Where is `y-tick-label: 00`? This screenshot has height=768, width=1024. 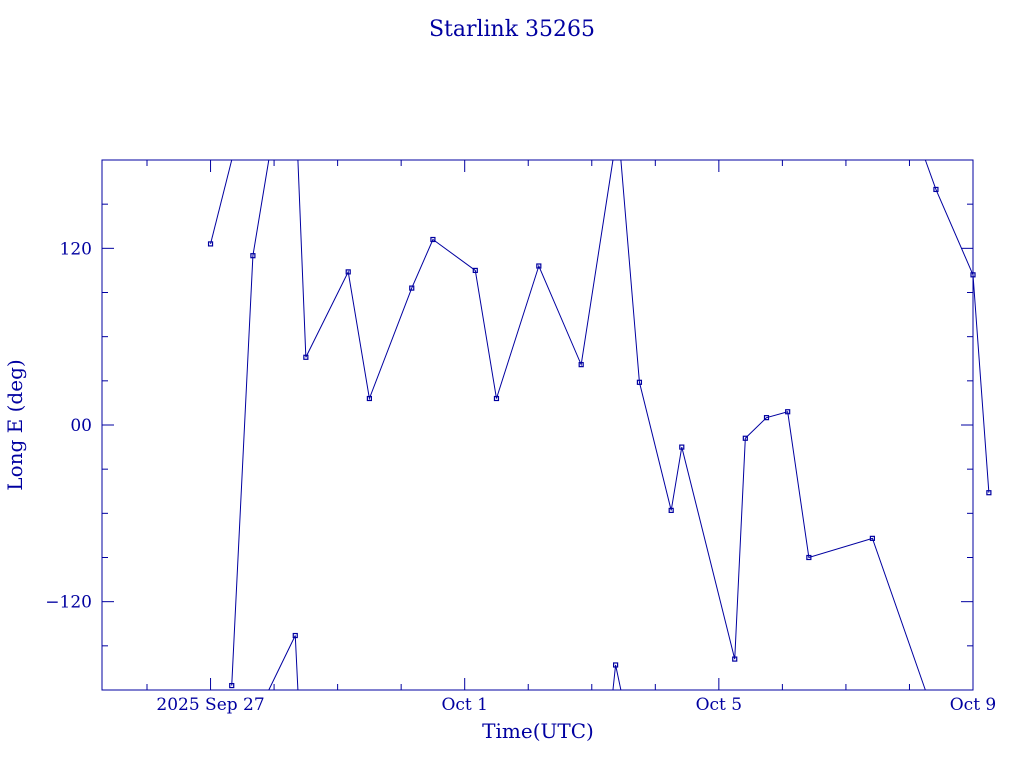 y-tick-label: 00 is located at coordinates (81, 426).